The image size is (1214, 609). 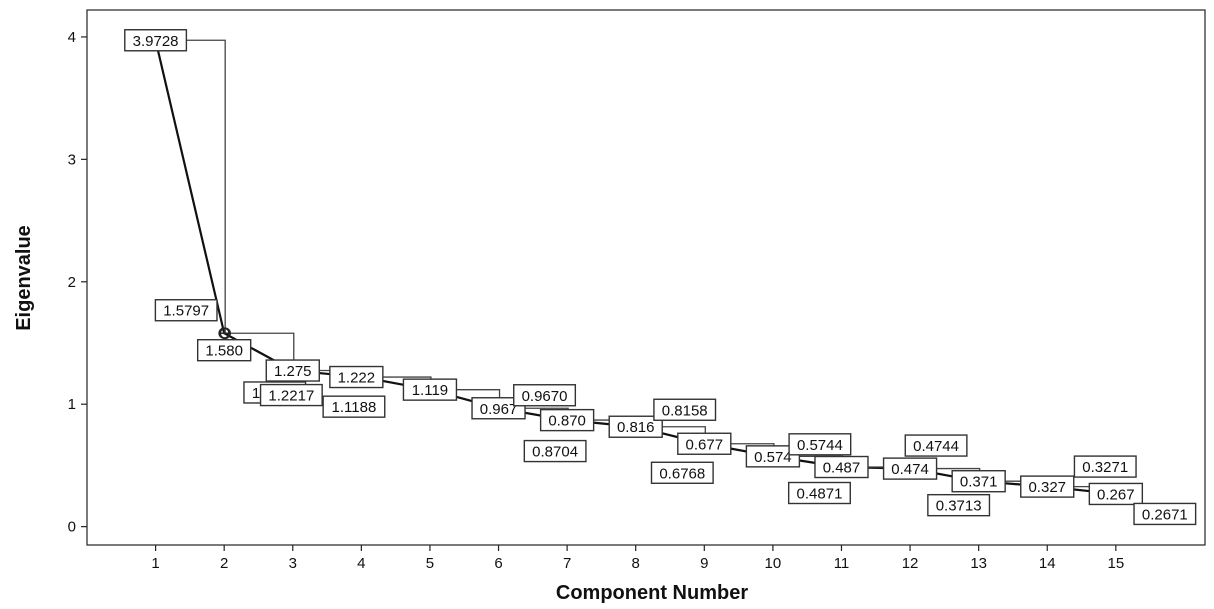 I want to click on data-label: 0.4744, so click(x=936, y=445).